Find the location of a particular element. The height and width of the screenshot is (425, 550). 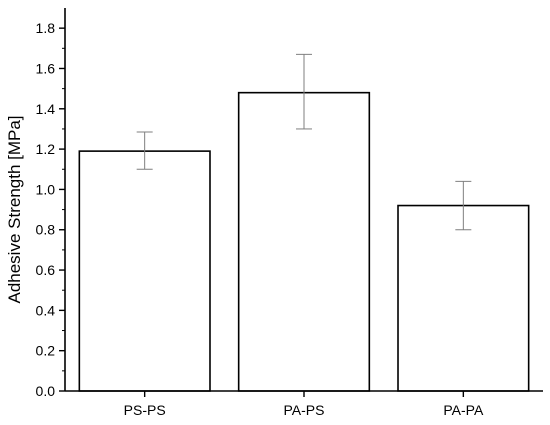

y-axis: 0.0 0.2 0.4 0.6 0.8 1.0 1.2 1.4 1.6 1.8 is located at coordinates (51, 203).